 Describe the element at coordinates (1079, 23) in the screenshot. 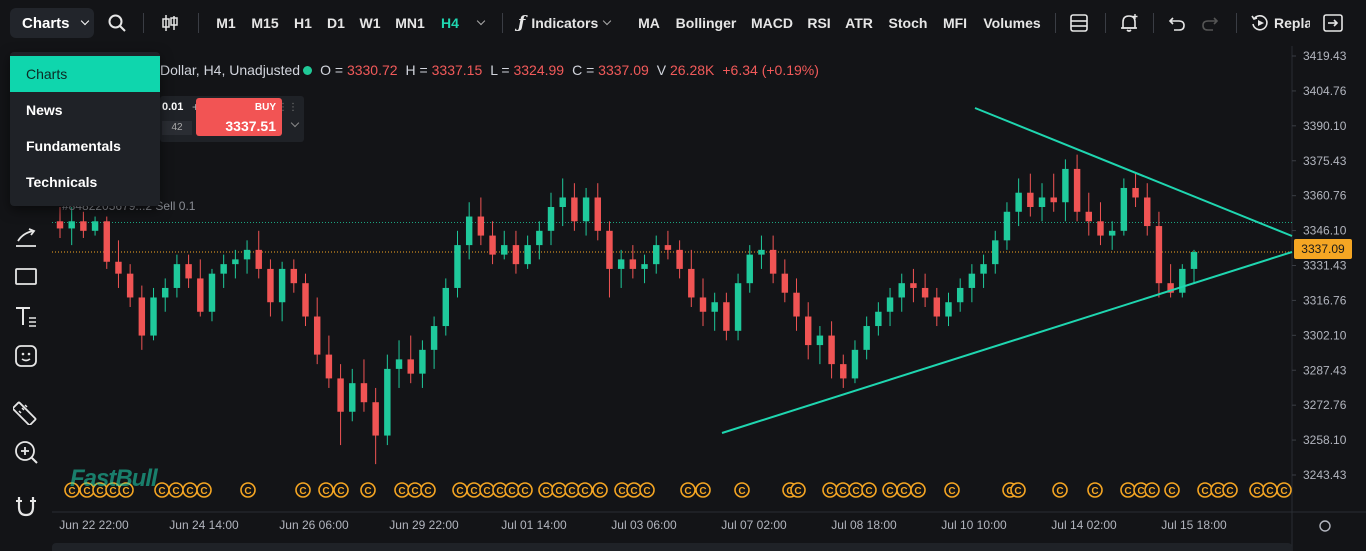

I see `templates-button` at that location.